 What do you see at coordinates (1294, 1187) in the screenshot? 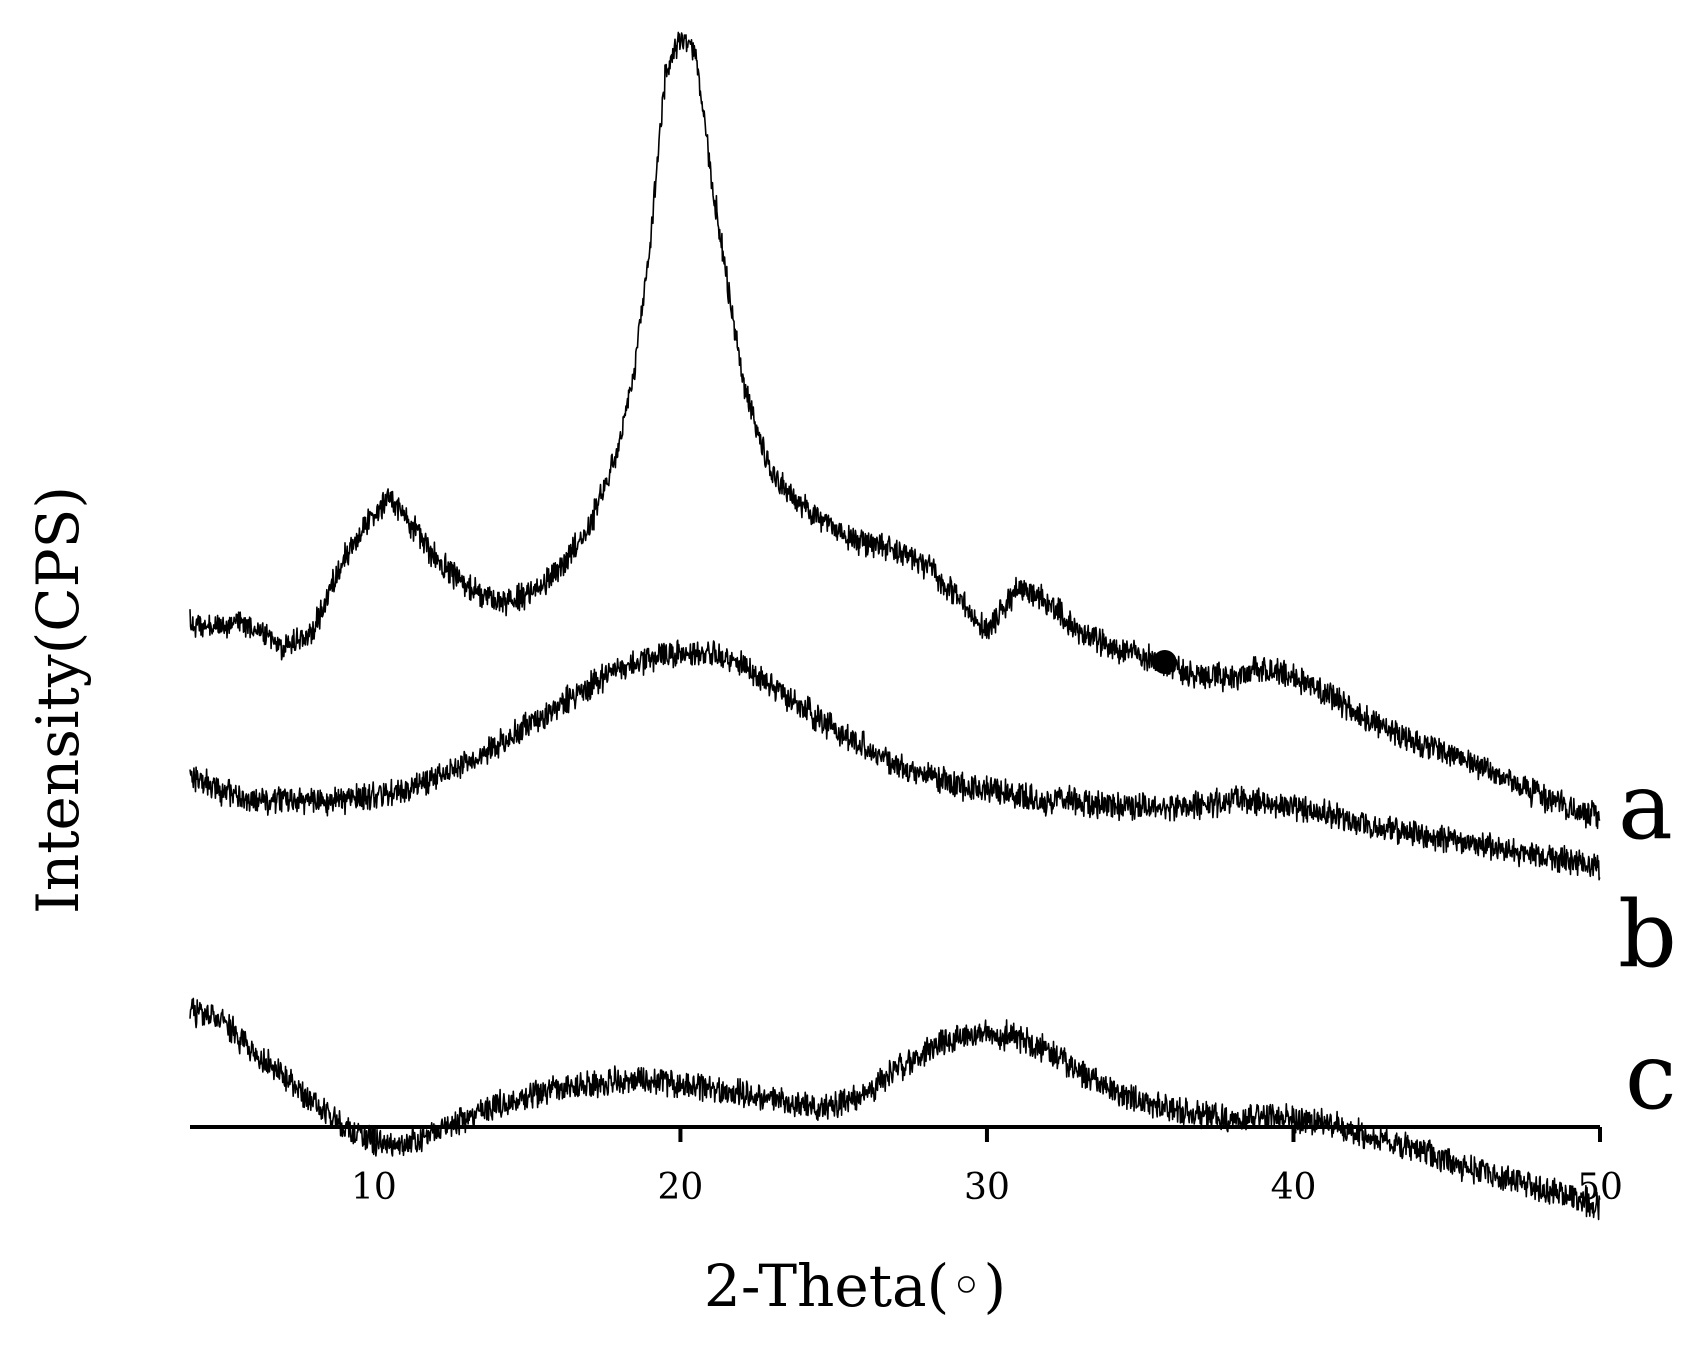
I see `x-tick-label-40: 40` at bounding box center [1294, 1187].